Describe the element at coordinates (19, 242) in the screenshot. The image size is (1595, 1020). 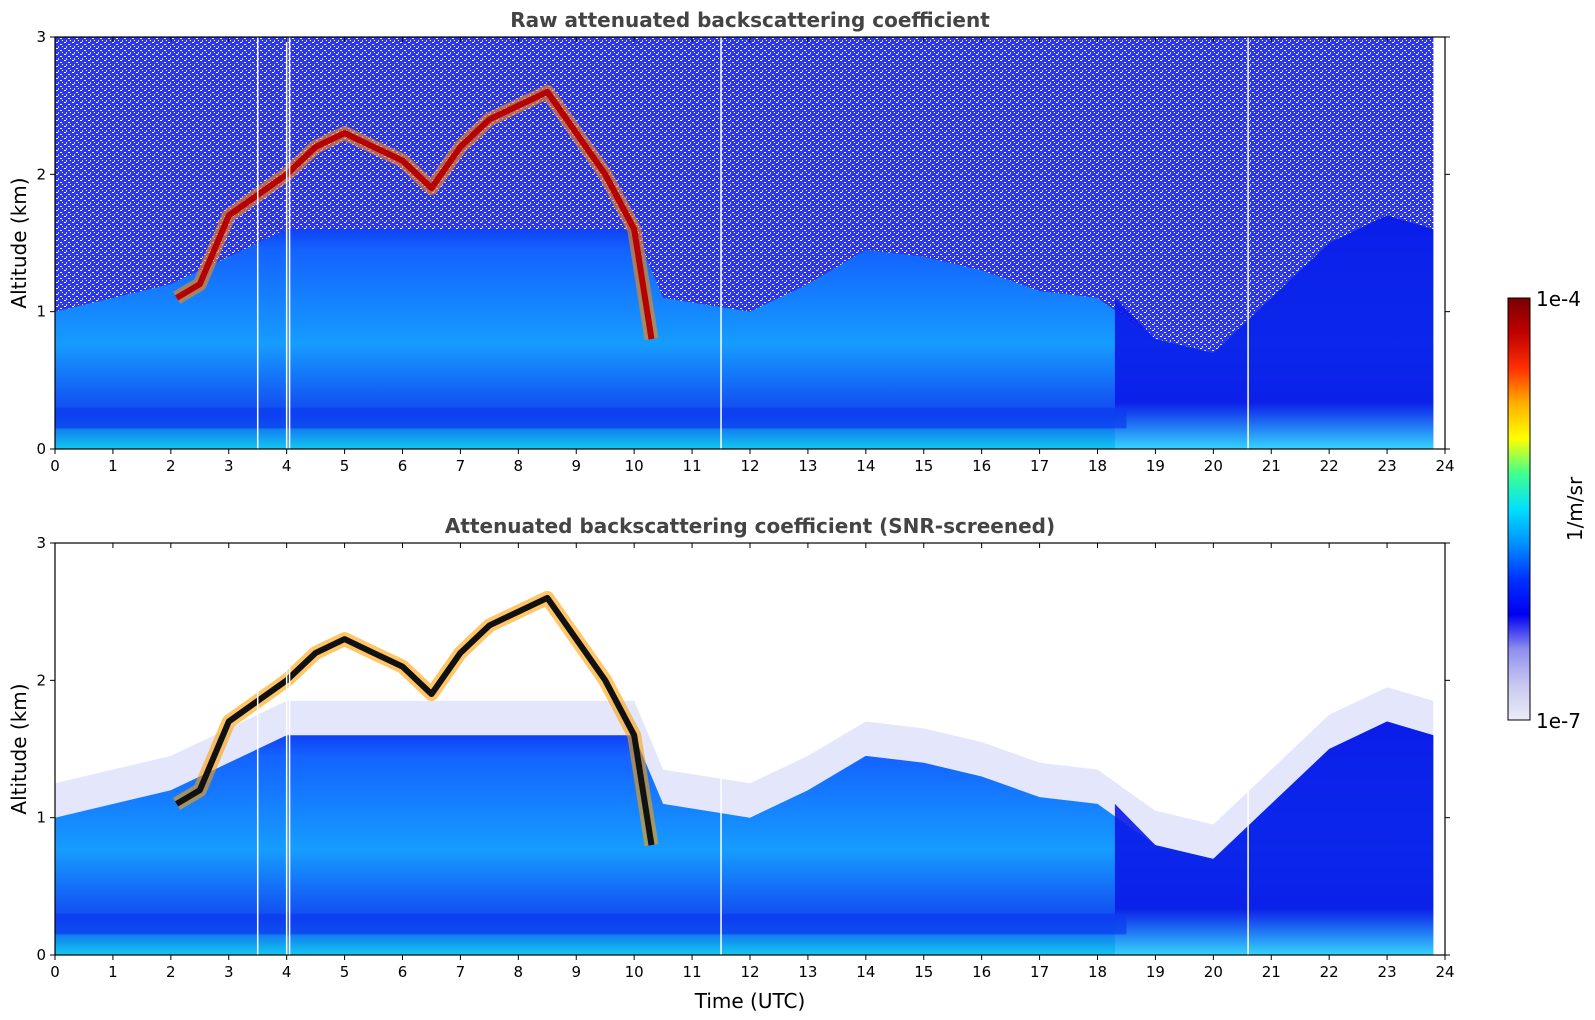
I see `y-axis-label-raw: Altitude (km)` at that location.